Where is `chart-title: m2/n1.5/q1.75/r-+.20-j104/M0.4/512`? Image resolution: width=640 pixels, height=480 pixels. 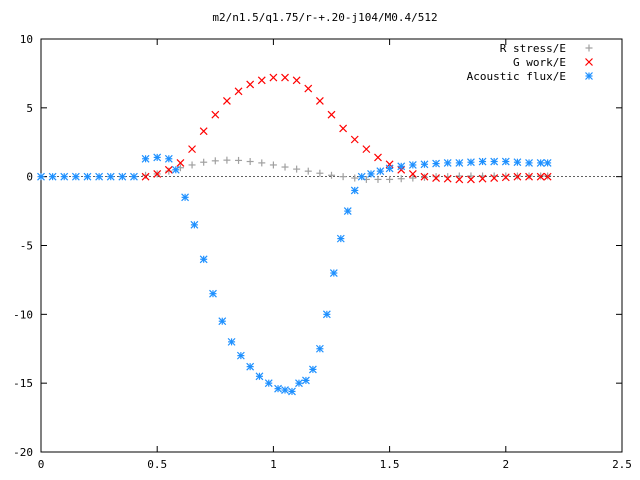
chart-title: m2/n1.5/q1.75/r-+.20-j104/M0.4/512 is located at coordinates (324, 17).